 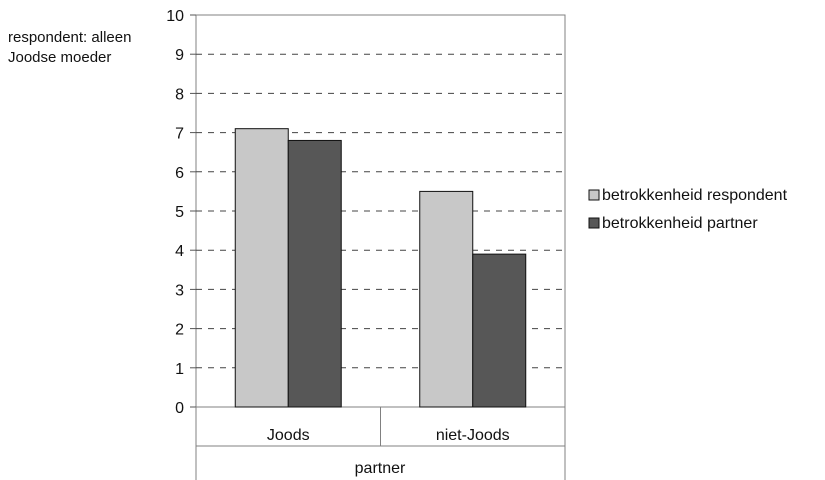 What do you see at coordinates (175, 16) in the screenshot?
I see `y-tick-label: 10` at bounding box center [175, 16].